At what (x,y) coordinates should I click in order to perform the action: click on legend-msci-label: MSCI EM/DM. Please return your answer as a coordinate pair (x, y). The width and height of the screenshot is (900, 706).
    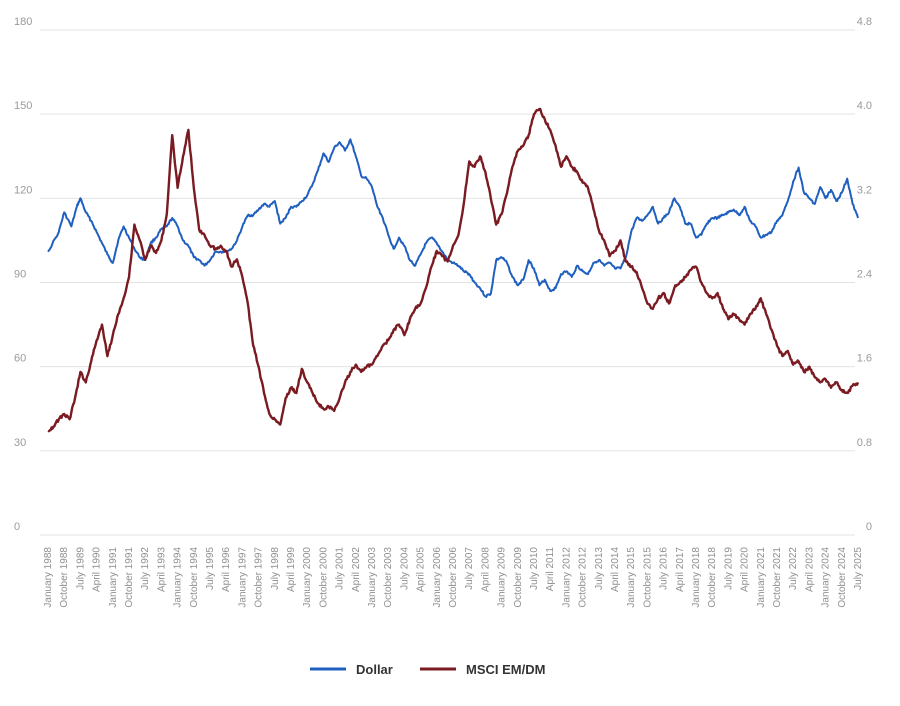
    Looking at the image, I should click on (505, 669).